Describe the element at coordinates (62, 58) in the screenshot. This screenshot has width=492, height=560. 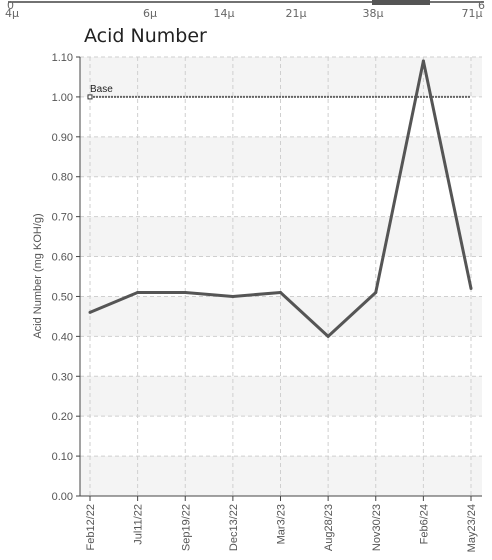
I see `y-tick-label: 1.10` at that location.